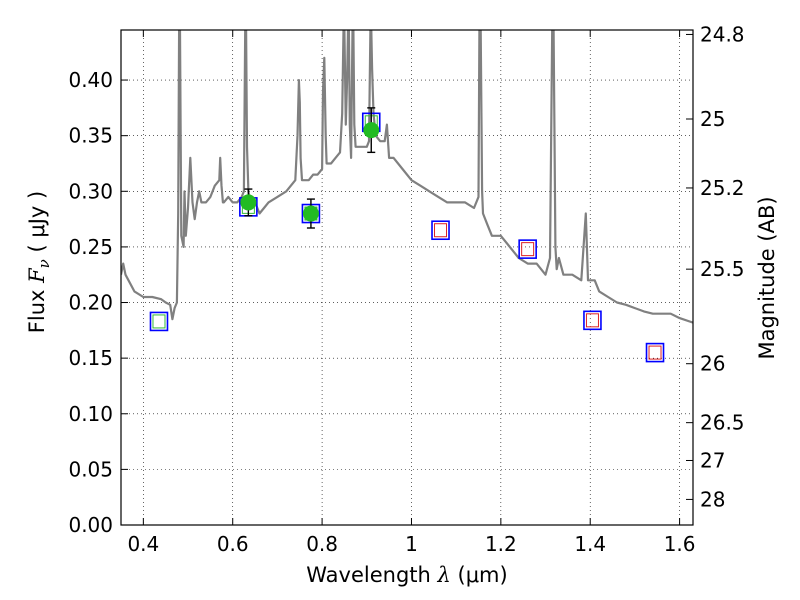  What do you see at coordinates (722, 423) in the screenshot?
I see `y2-tick-label: 26.5` at bounding box center [722, 423].